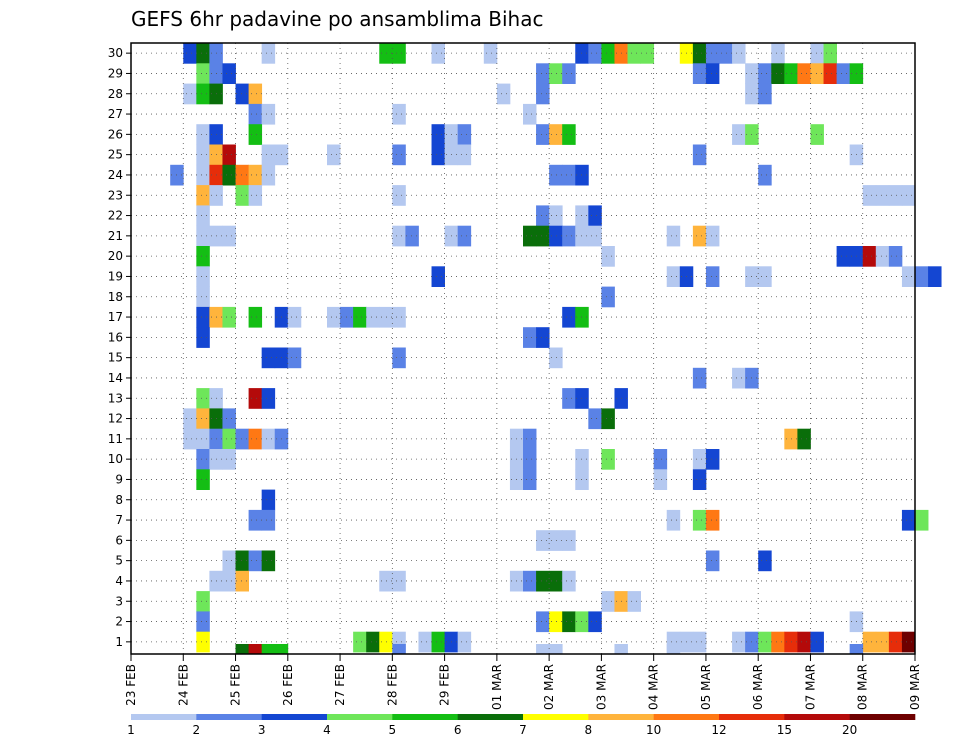 The image size is (960, 742). What do you see at coordinates (392, 685) in the screenshot?
I see `x-tick-label: 28 FEB` at bounding box center [392, 685].